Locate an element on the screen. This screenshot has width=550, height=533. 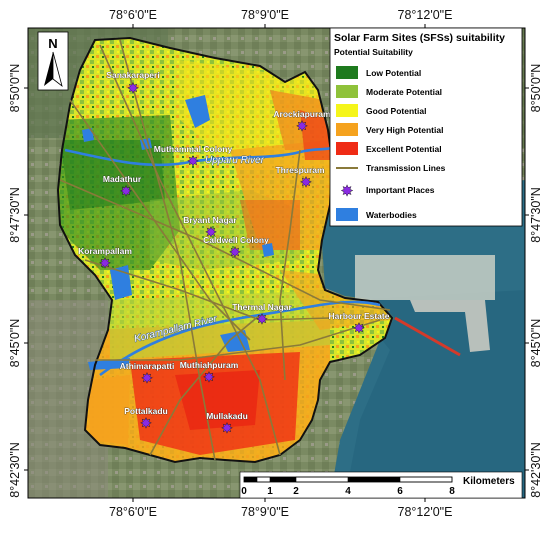
salt-pans is located at coordinates (425, 277).